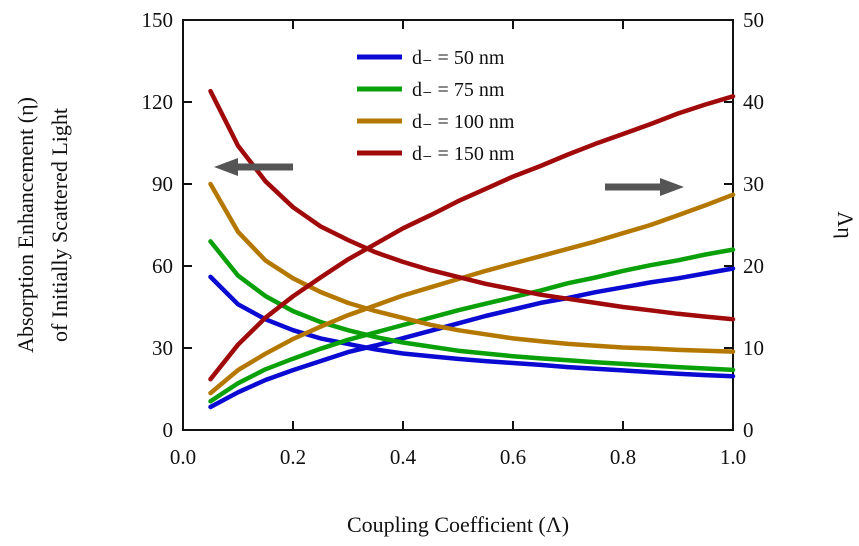 The image size is (859, 546). What do you see at coordinates (458, 90) in the screenshot?
I see `legend-label-1: d₋ = 75 nm` at bounding box center [458, 90].